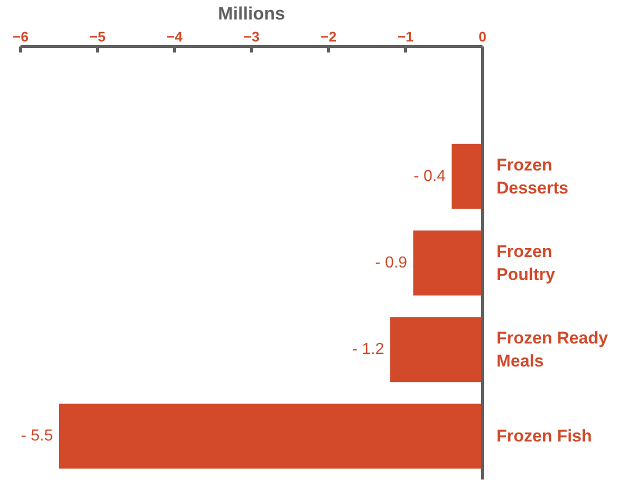  What do you see at coordinates (251, 14) in the screenshot?
I see `x-axis-title: Millions` at bounding box center [251, 14].